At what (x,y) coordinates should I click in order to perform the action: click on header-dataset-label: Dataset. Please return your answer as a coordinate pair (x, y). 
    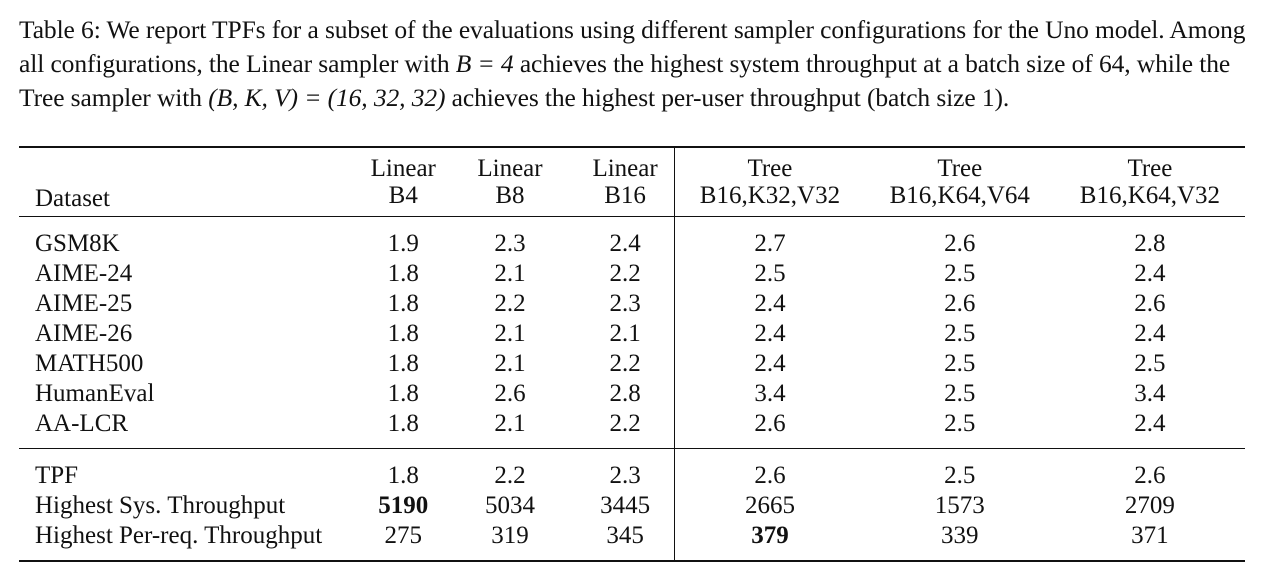
    Looking at the image, I should click on (72, 198).